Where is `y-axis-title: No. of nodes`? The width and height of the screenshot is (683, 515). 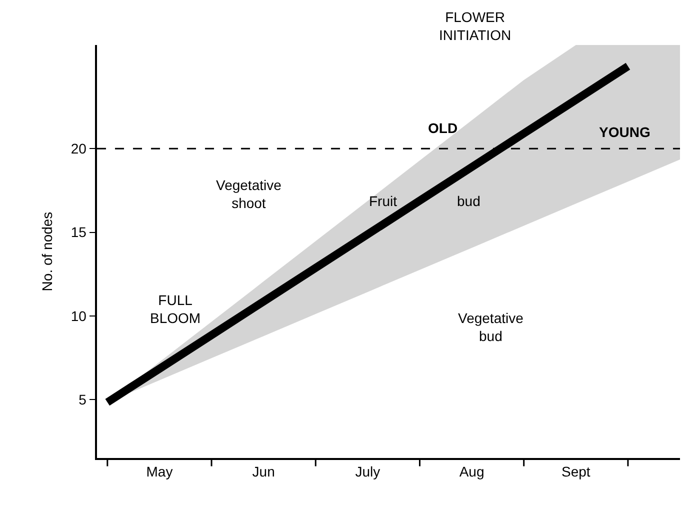 y-axis-title: No. of nodes is located at coordinates (46, 252).